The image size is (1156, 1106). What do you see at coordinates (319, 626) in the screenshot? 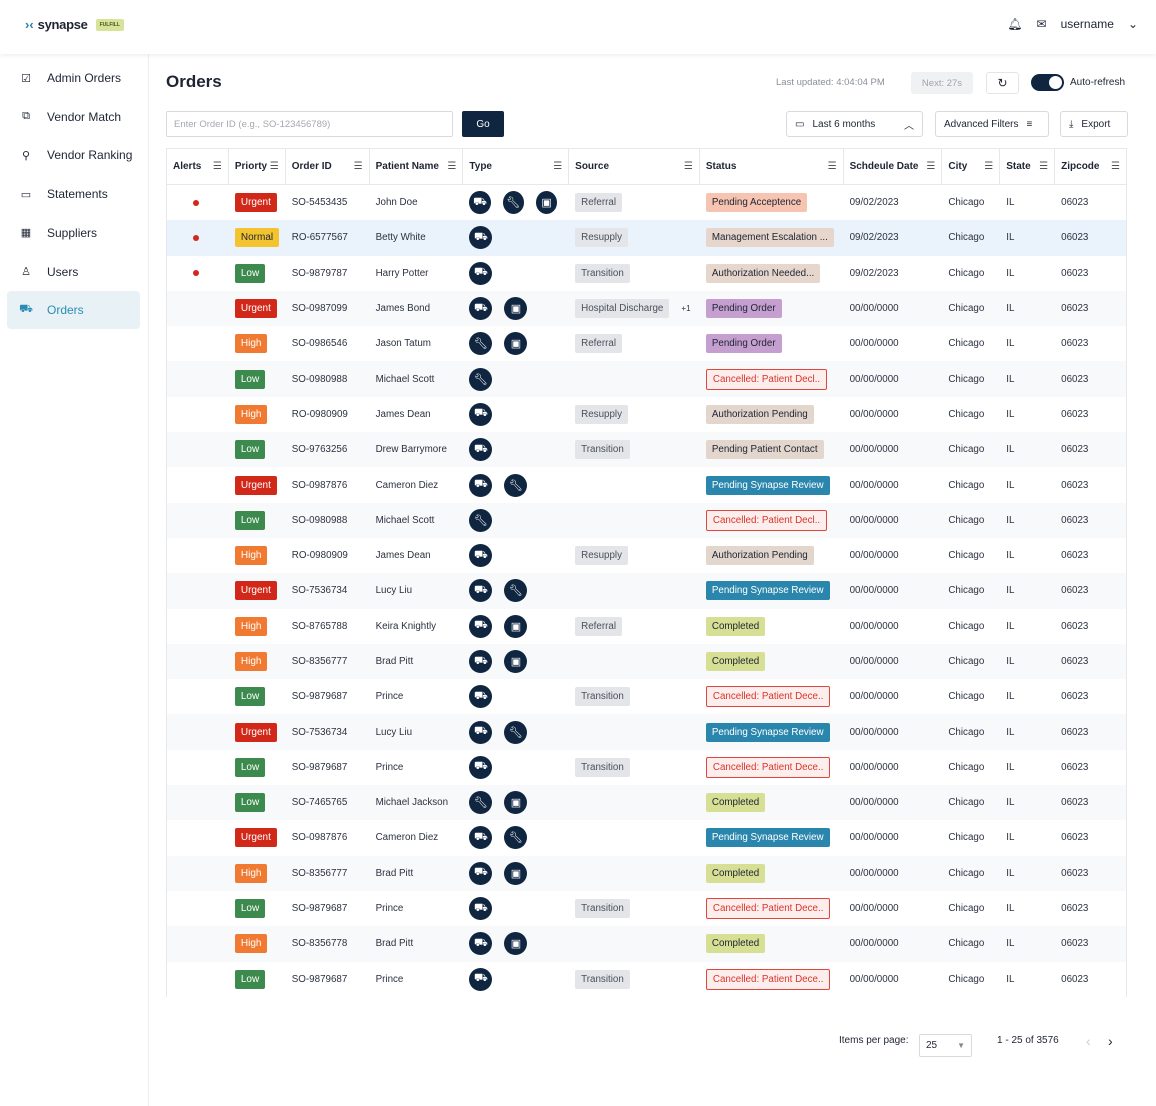
I see `order-id: SO-8765788` at bounding box center [319, 626].